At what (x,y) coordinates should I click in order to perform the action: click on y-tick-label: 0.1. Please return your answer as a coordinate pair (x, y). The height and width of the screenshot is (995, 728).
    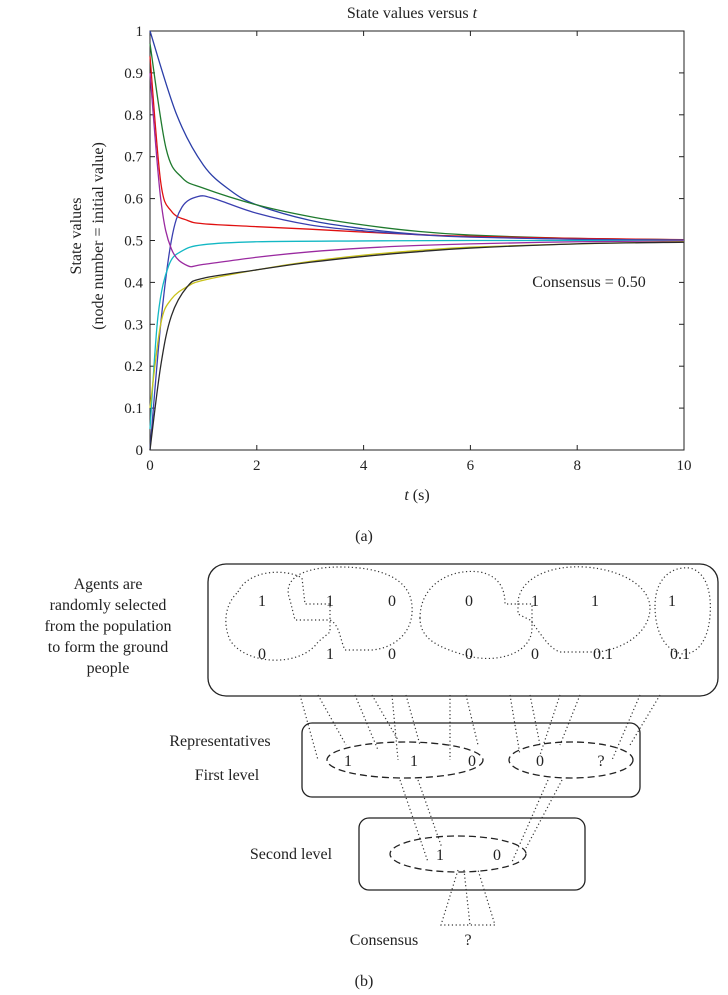
    Looking at the image, I should click on (133, 409).